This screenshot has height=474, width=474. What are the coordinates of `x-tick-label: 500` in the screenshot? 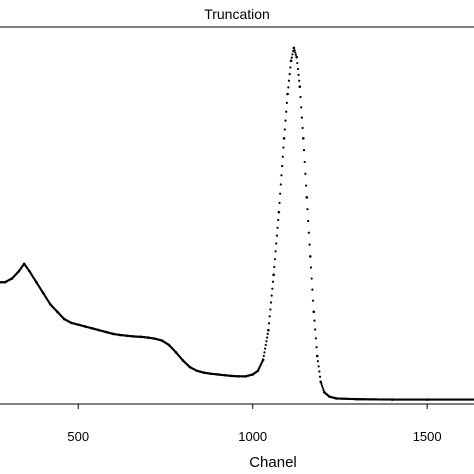 It's located at (78, 436).